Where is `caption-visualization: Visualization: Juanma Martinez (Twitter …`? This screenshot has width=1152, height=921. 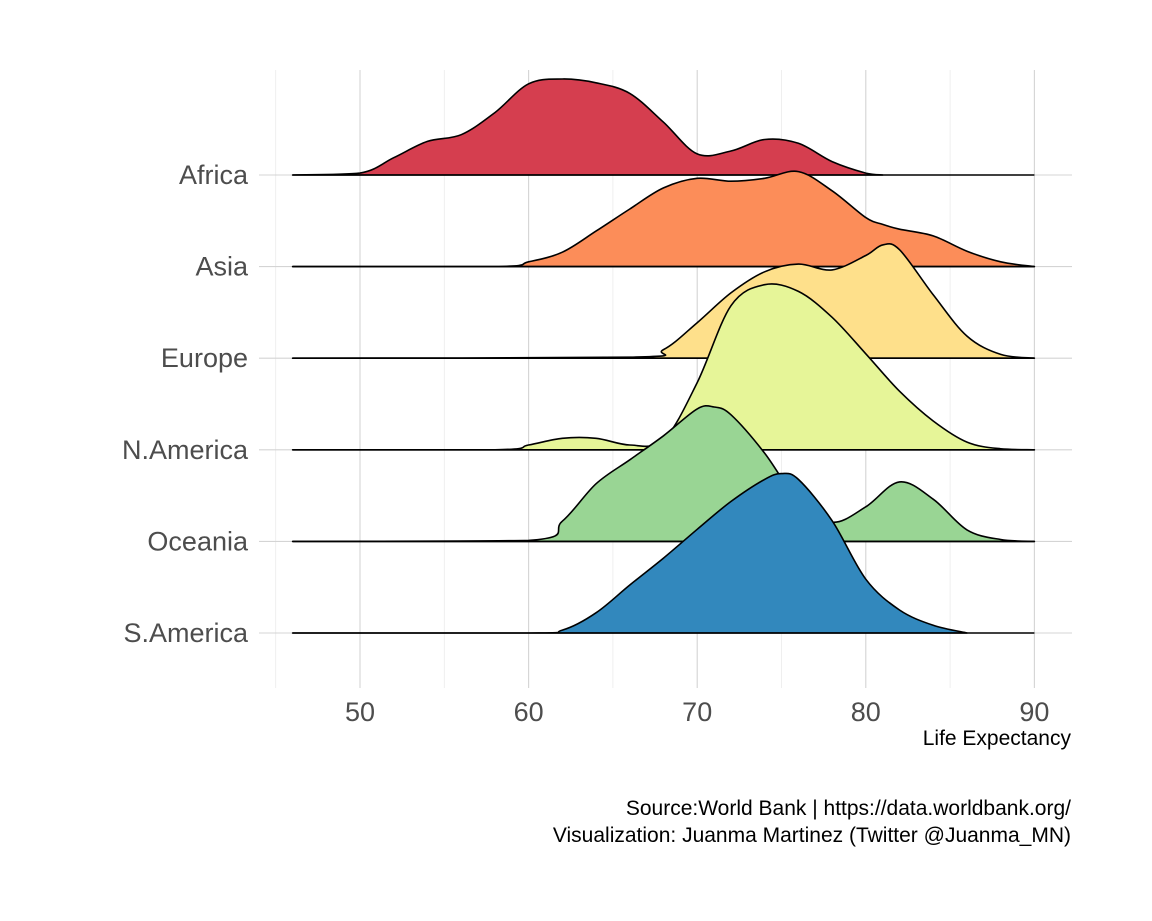
caption-visualization: Visualization: Juanma Martinez (Twitter … is located at coordinates (812, 835).